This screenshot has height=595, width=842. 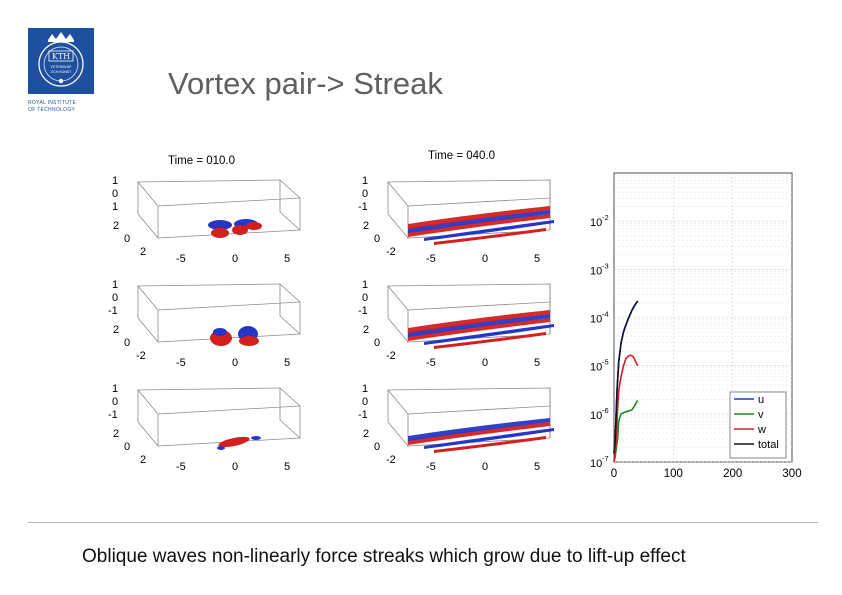 I want to click on legend-label-v: v, so click(x=761, y=415).